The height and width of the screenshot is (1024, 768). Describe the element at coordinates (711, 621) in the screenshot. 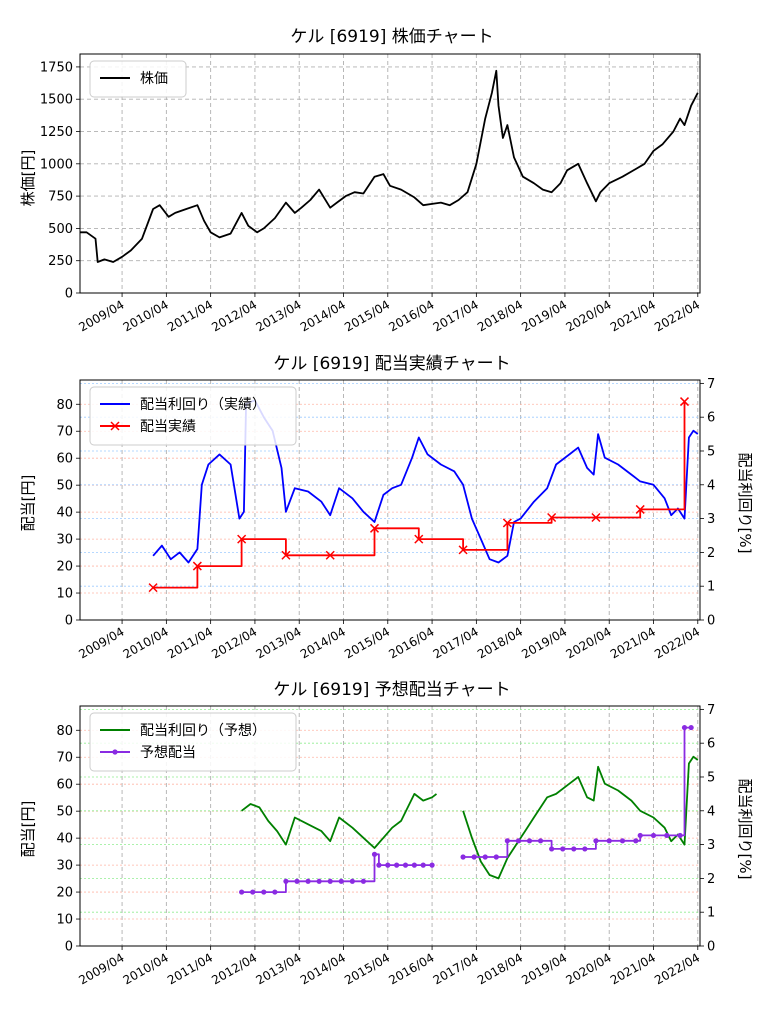

I see `y2-tick-label: 0` at that location.